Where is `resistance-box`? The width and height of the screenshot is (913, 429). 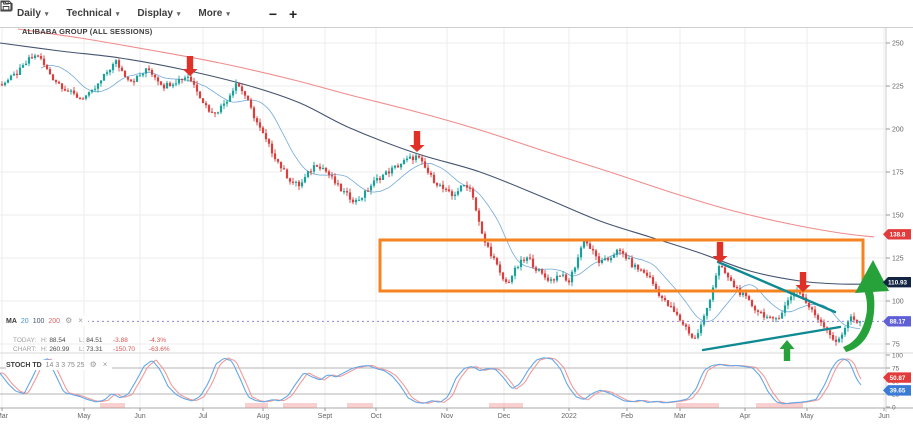
resistance-box is located at coordinates (621, 265).